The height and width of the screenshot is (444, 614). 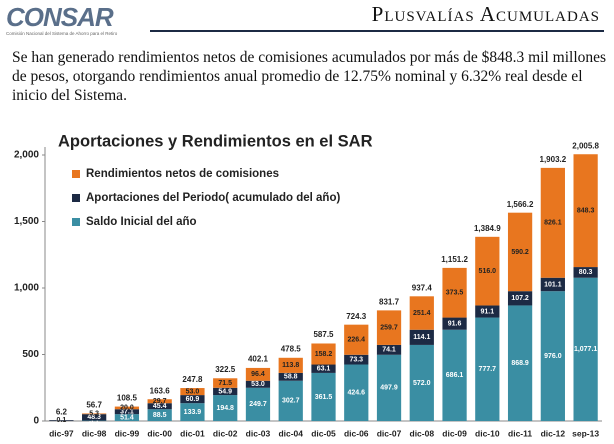 I want to click on value-label: 194.8, so click(x=225, y=408).